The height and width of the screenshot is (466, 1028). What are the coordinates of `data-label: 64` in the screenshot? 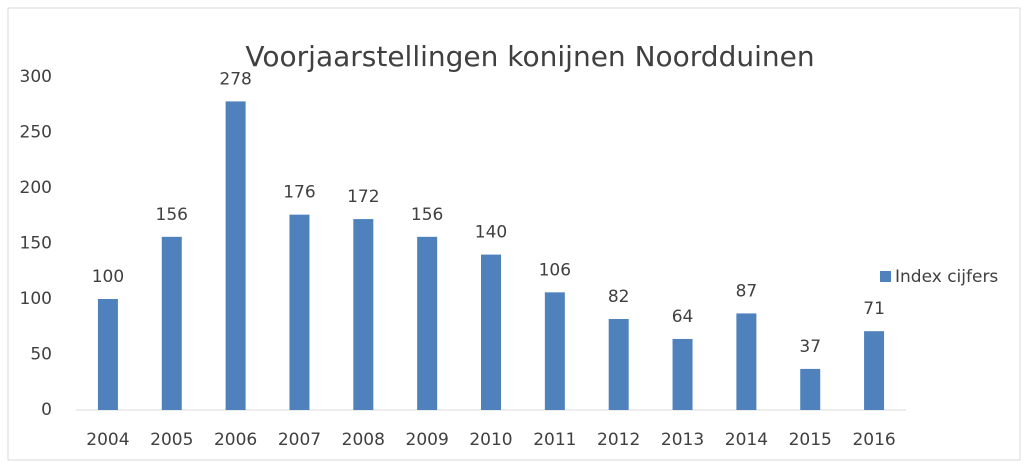 It's located at (683, 317).